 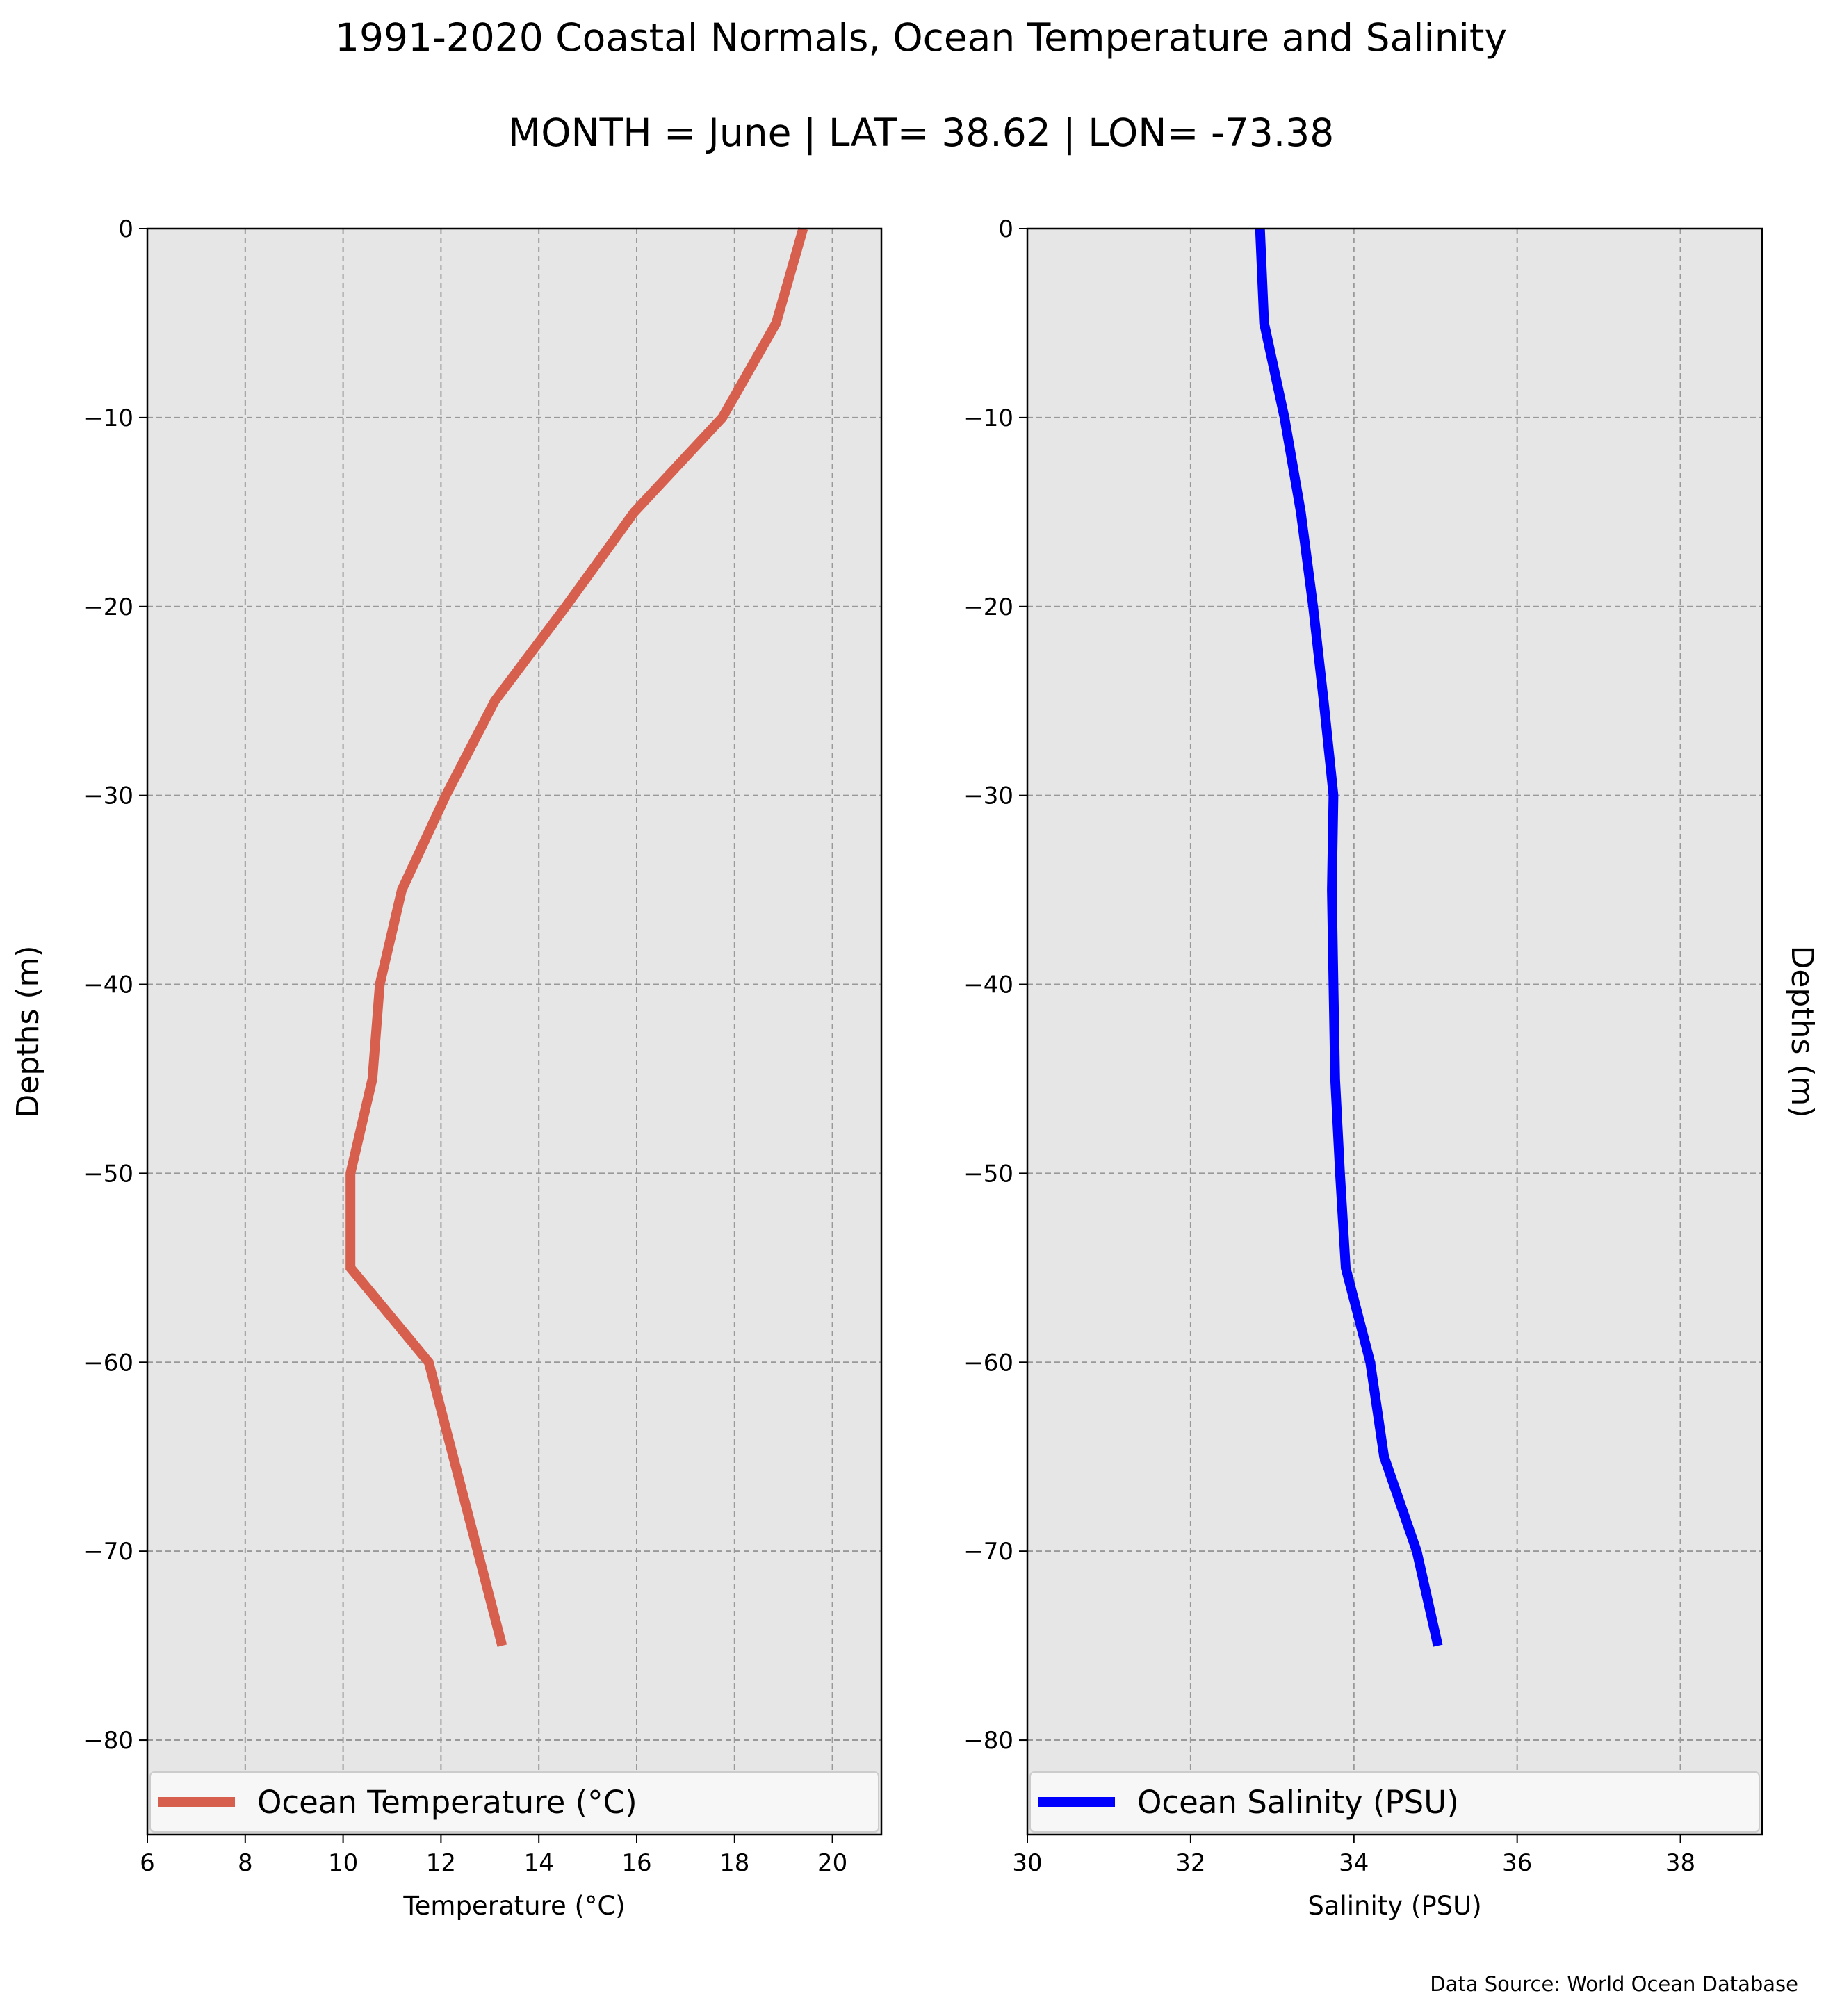 I want to click on temperature-legend-label: Ocean Temperature (°C), so click(x=447, y=1803).